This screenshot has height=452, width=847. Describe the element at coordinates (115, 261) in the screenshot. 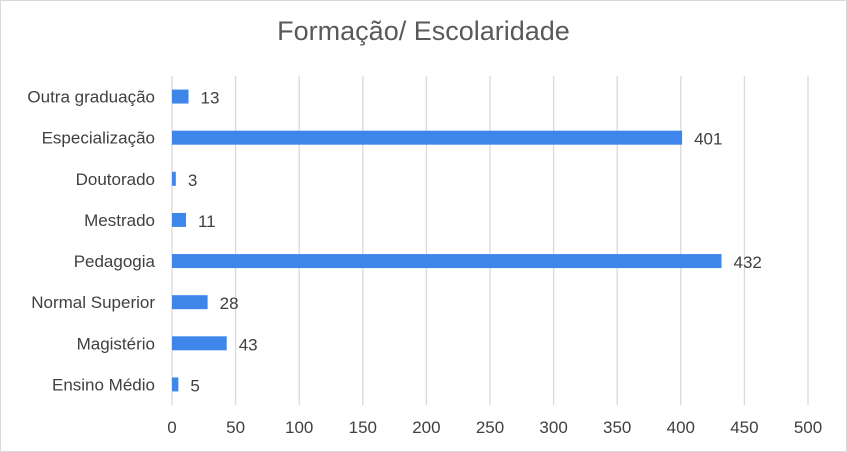

I see `category-label: Pedagogia` at that location.